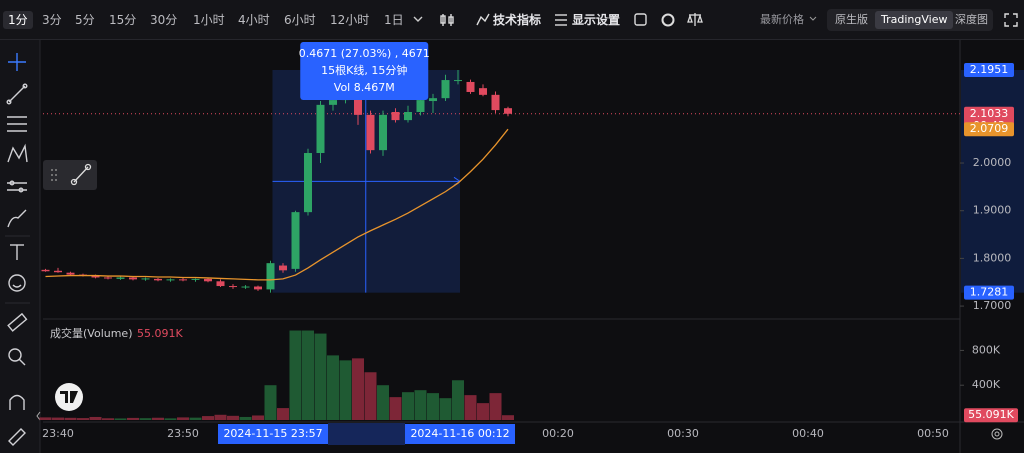 This screenshot has height=453, width=1024. Describe the element at coordinates (418, 19) in the screenshot. I see `more-intervals` at that location.